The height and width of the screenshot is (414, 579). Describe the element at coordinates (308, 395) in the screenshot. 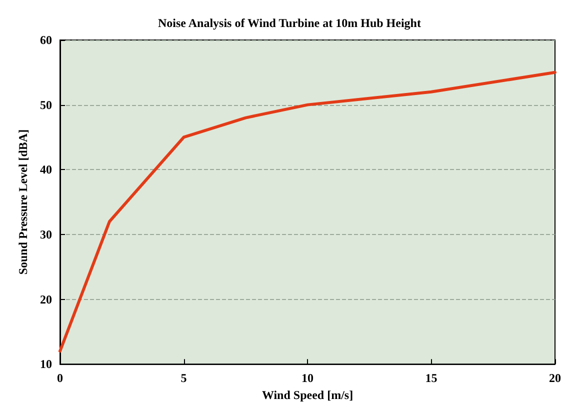

I see `x-axis-title: Wind Speed [m/s]` at that location.